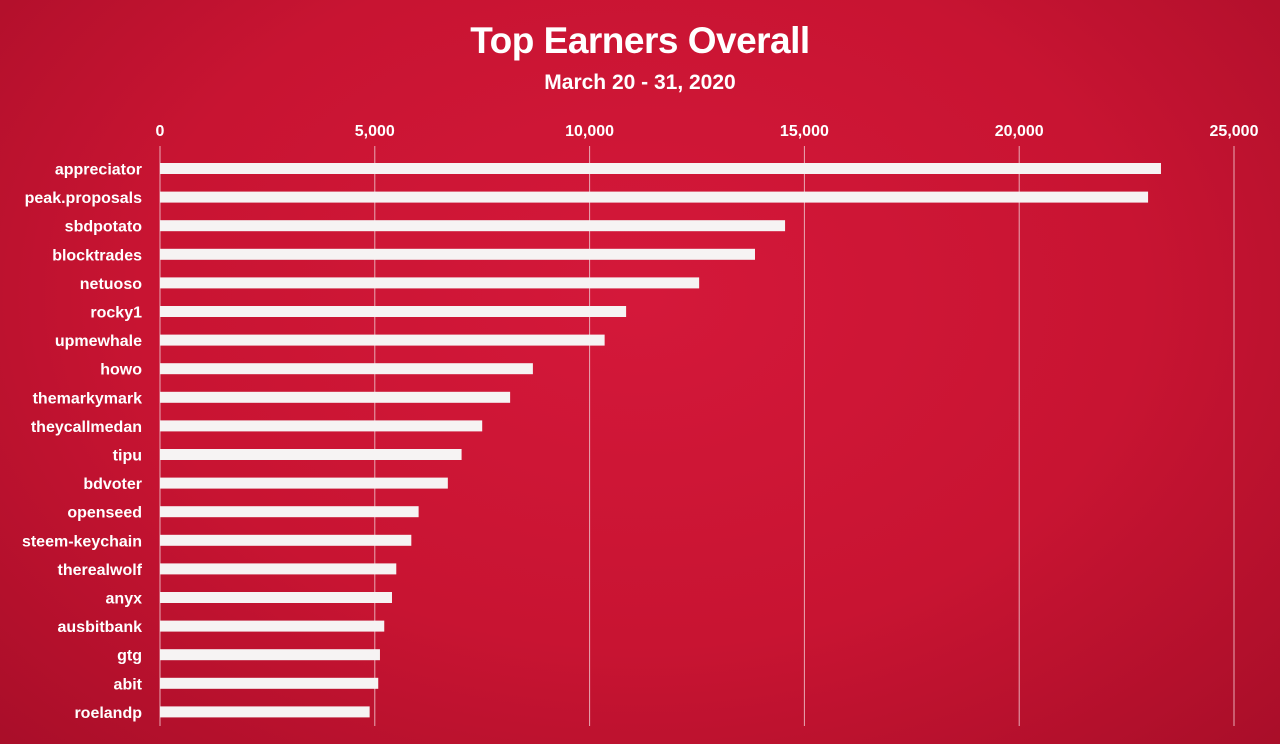 The image size is (1280, 744). What do you see at coordinates (804, 131) in the screenshot?
I see `x-tick-label: 15,000` at bounding box center [804, 131].